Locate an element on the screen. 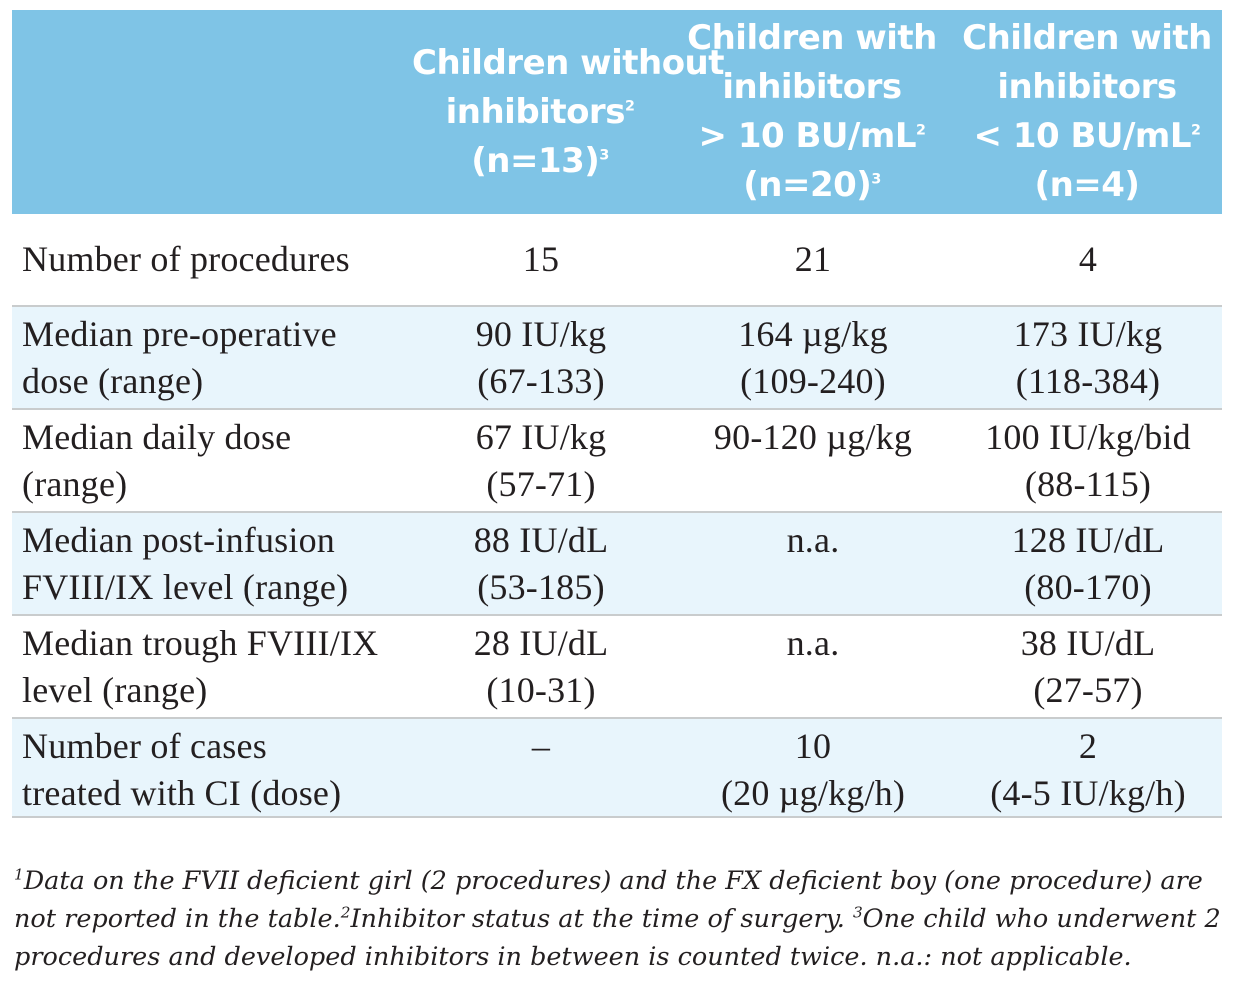 Image resolution: width=1242 pixels, height=994 pixels. cell-without-inhibitors: 67 IU/kg (57-71) is located at coordinates (541, 460).